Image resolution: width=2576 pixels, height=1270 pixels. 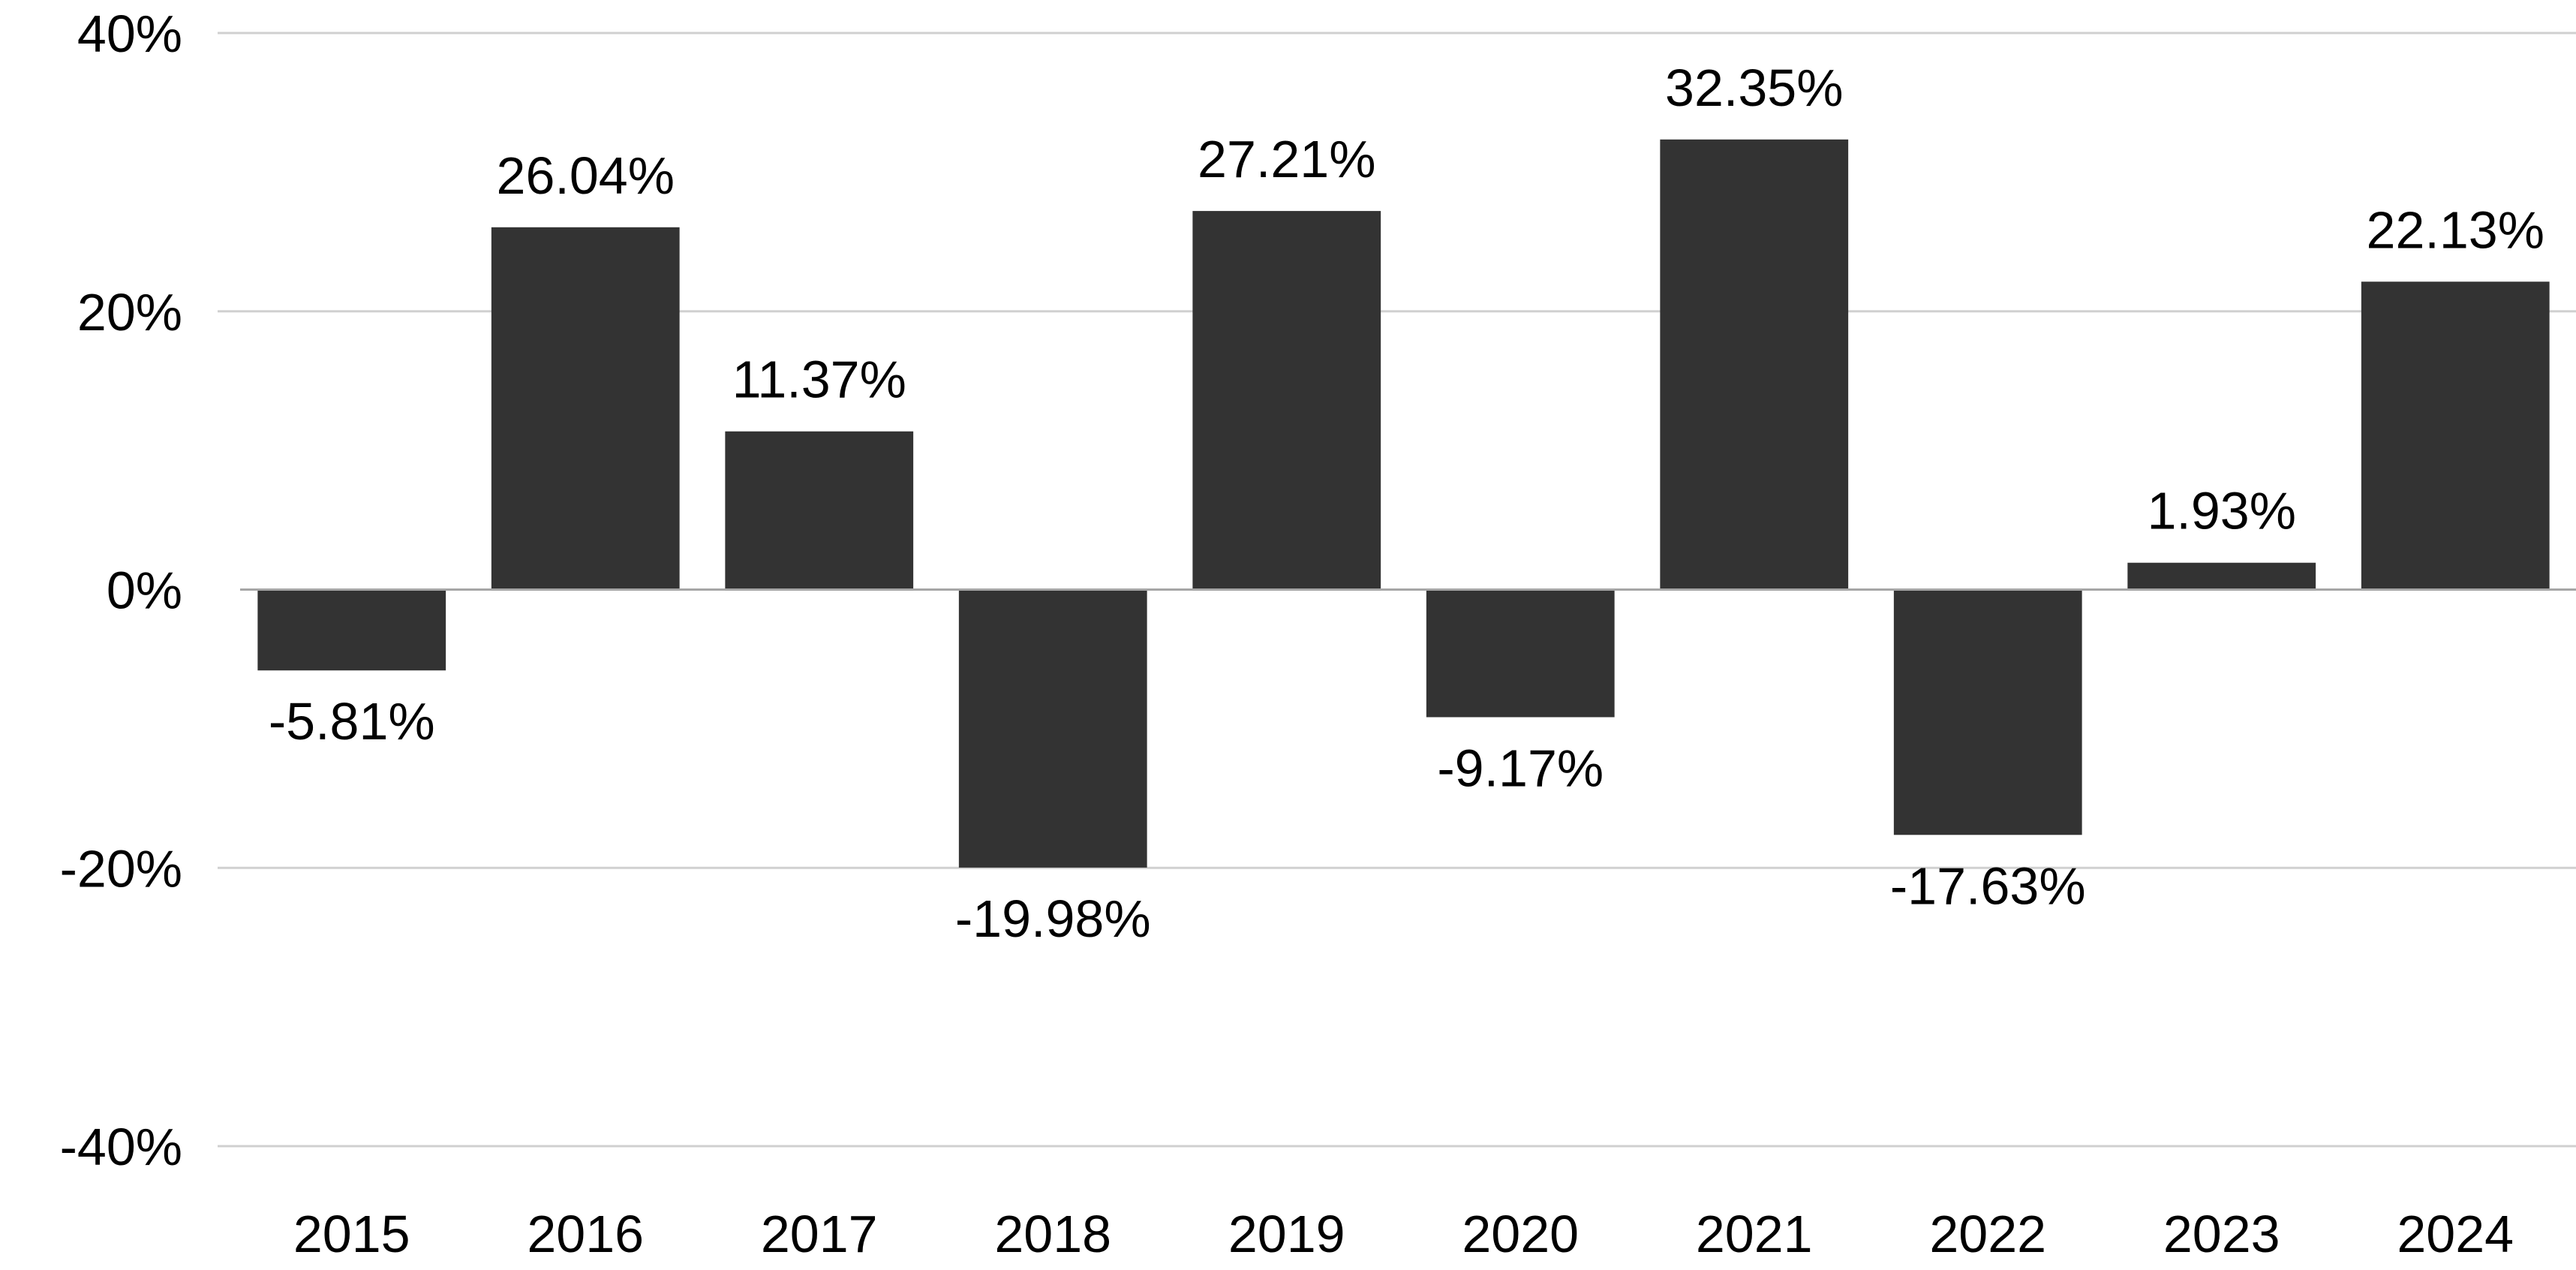 What do you see at coordinates (1286, 400) in the screenshot?
I see `bar-2019` at bounding box center [1286, 400].